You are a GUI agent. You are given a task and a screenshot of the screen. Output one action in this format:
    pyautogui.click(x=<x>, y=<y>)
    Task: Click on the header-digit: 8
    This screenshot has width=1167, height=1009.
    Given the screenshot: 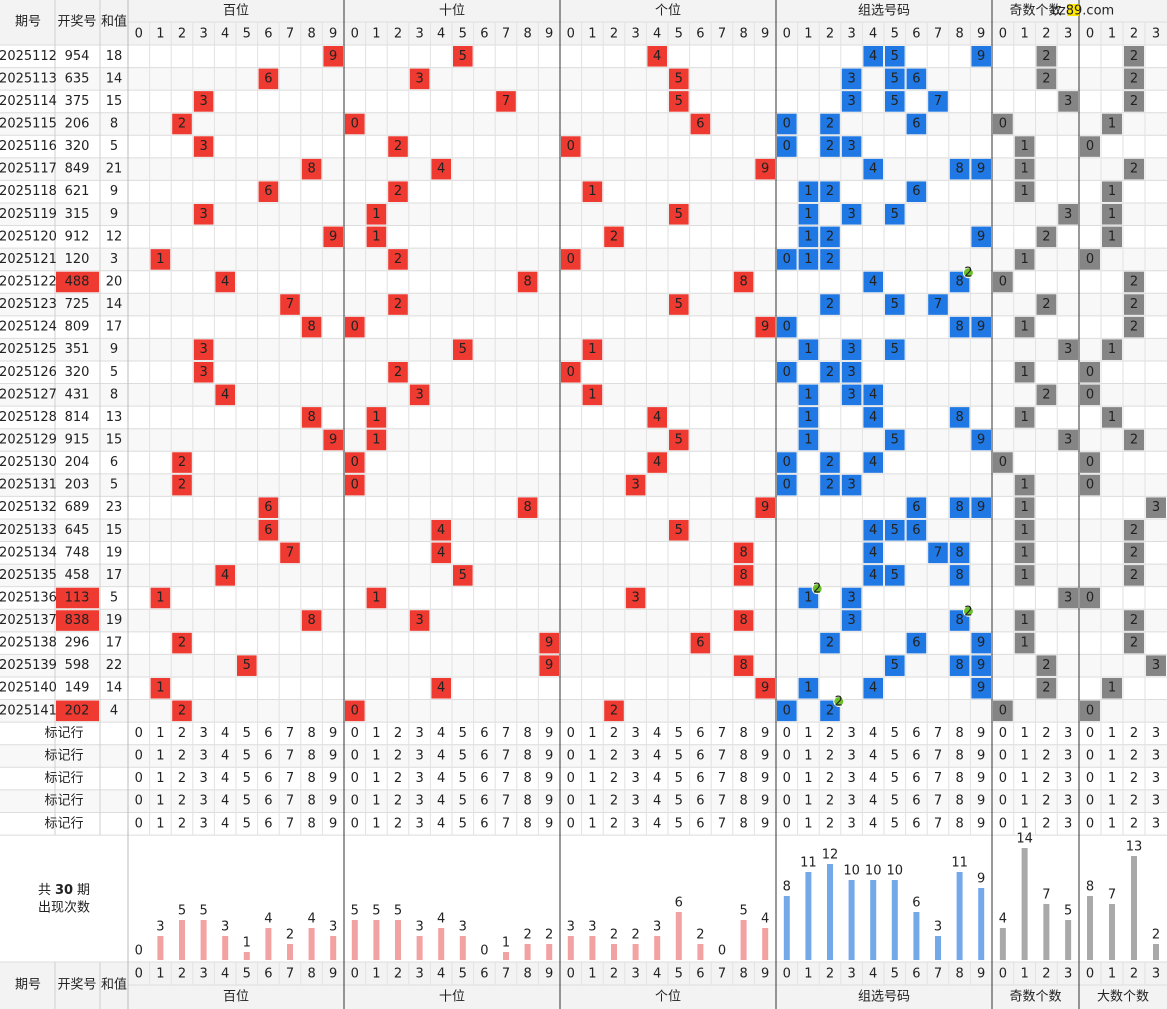 What is the action you would take?
    pyautogui.click(x=311, y=34)
    